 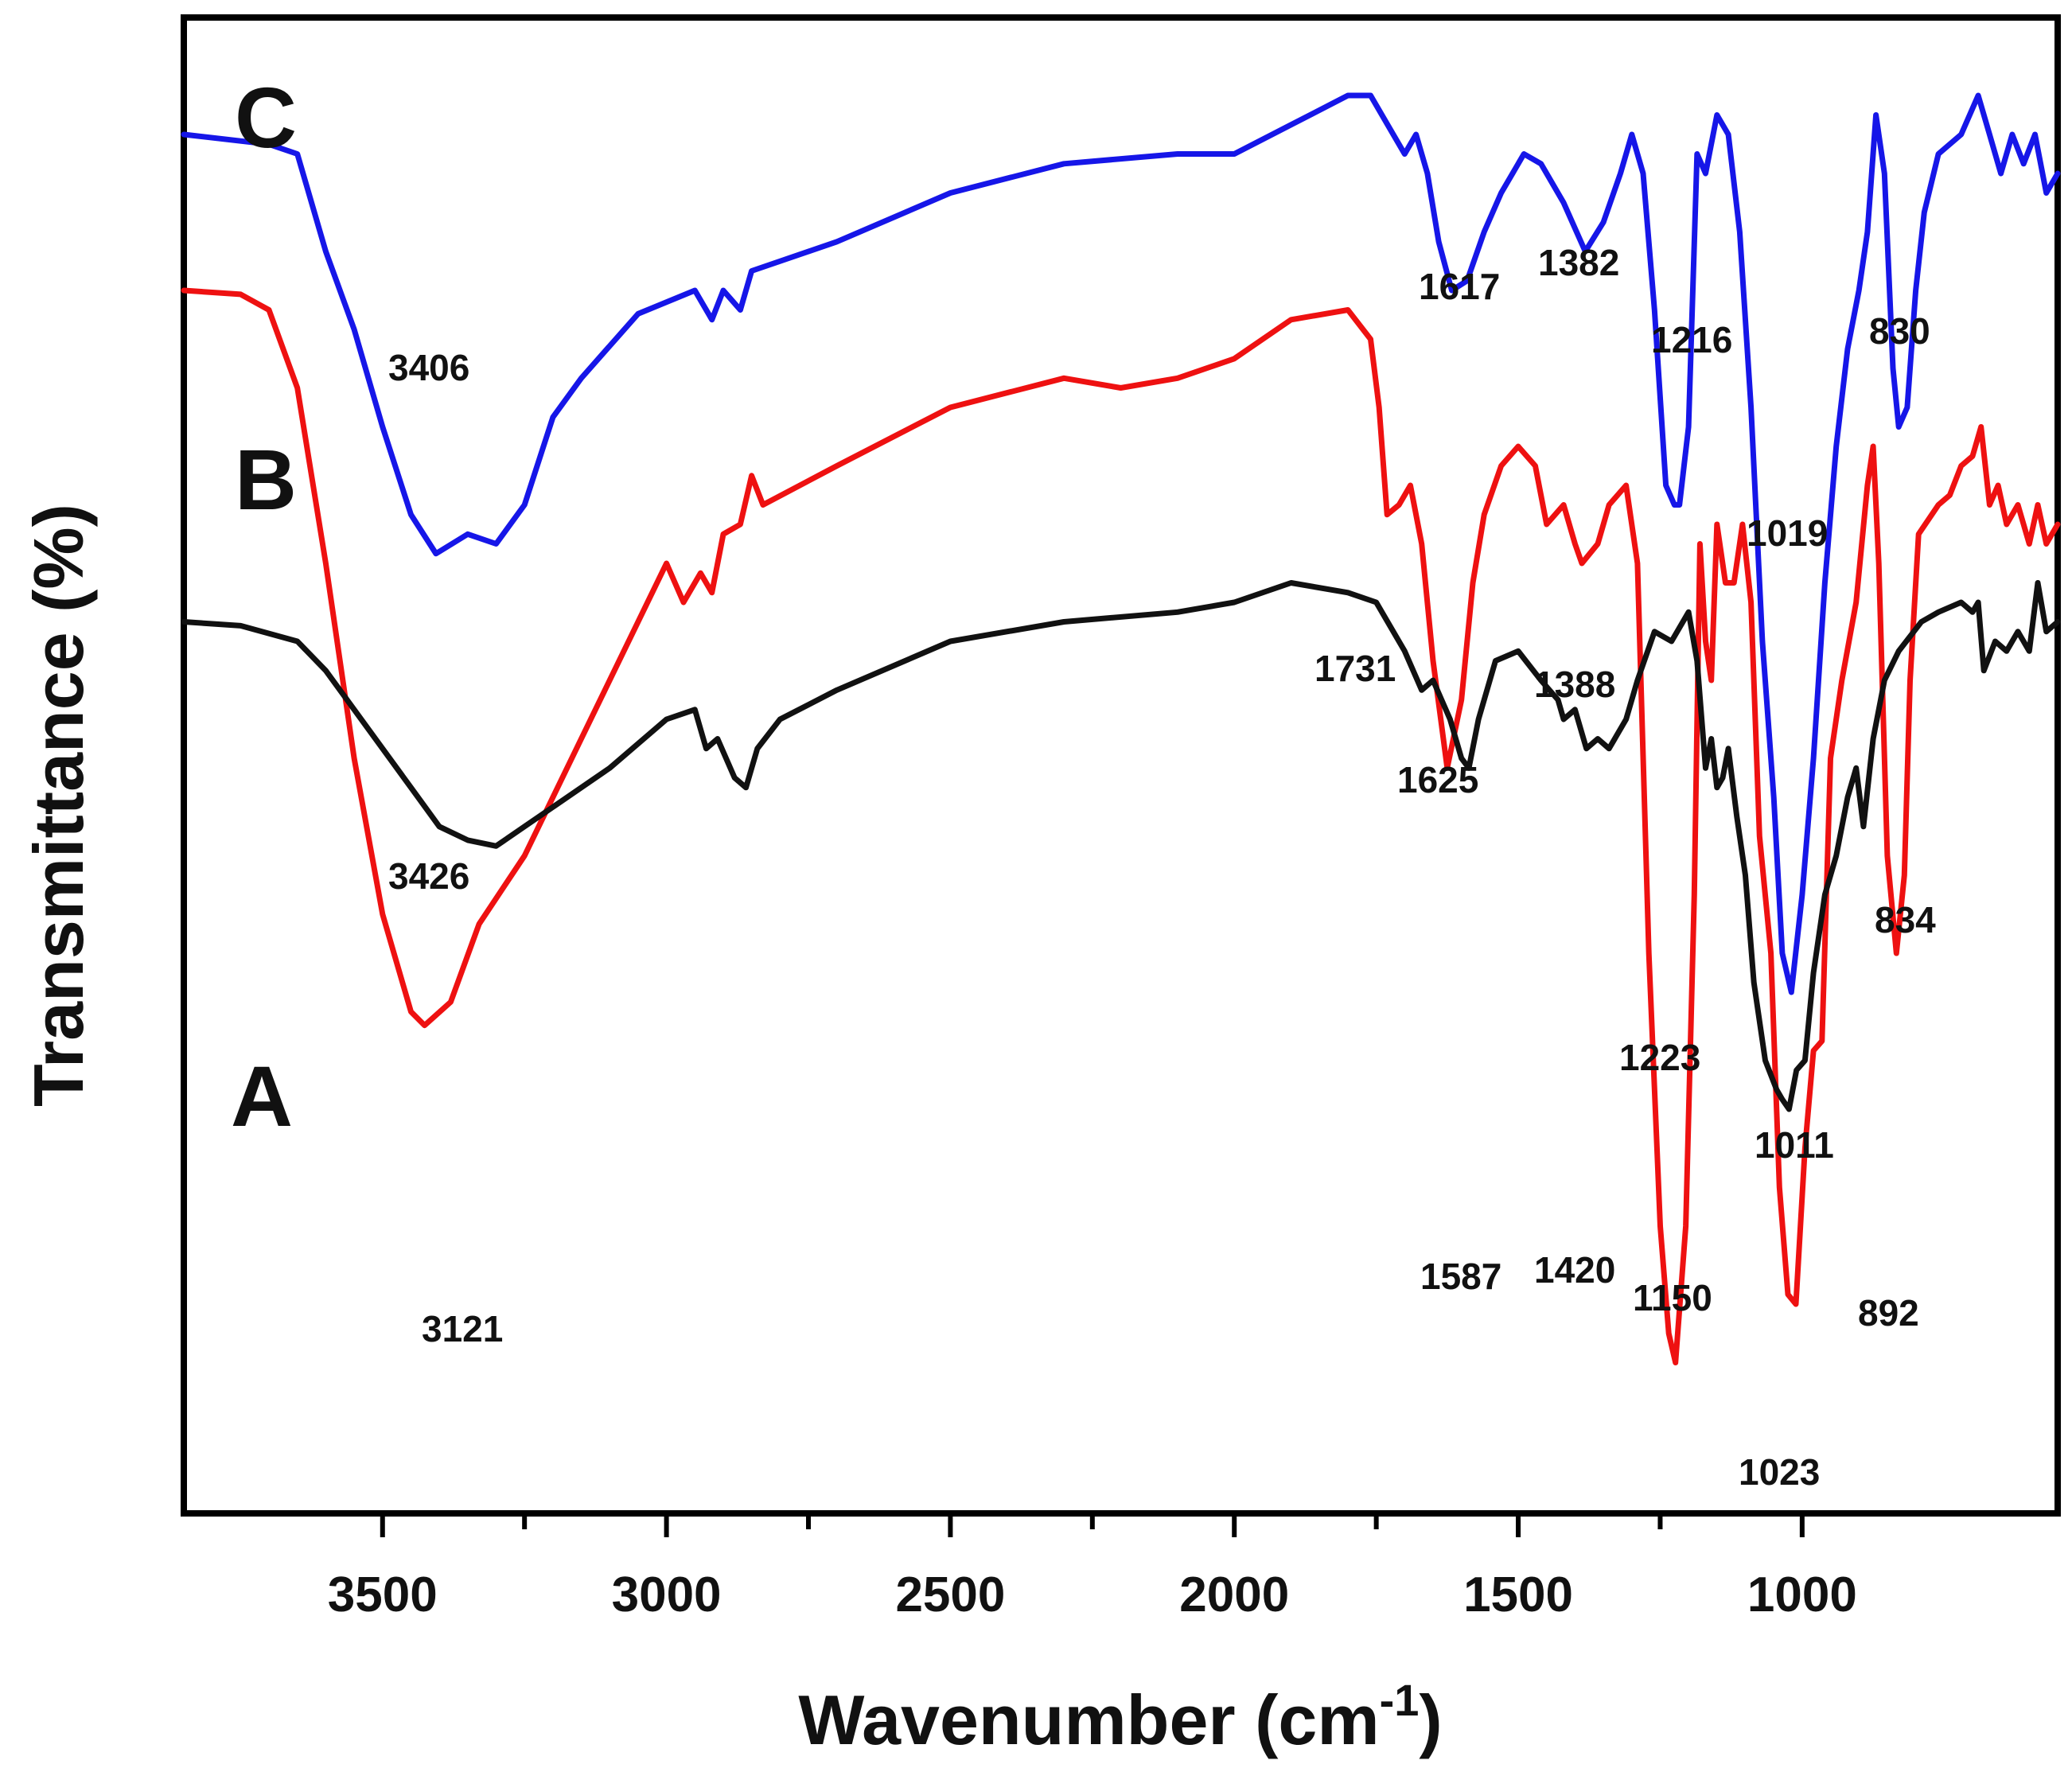 I want to click on peak-label: 3121, so click(x=462, y=1328).